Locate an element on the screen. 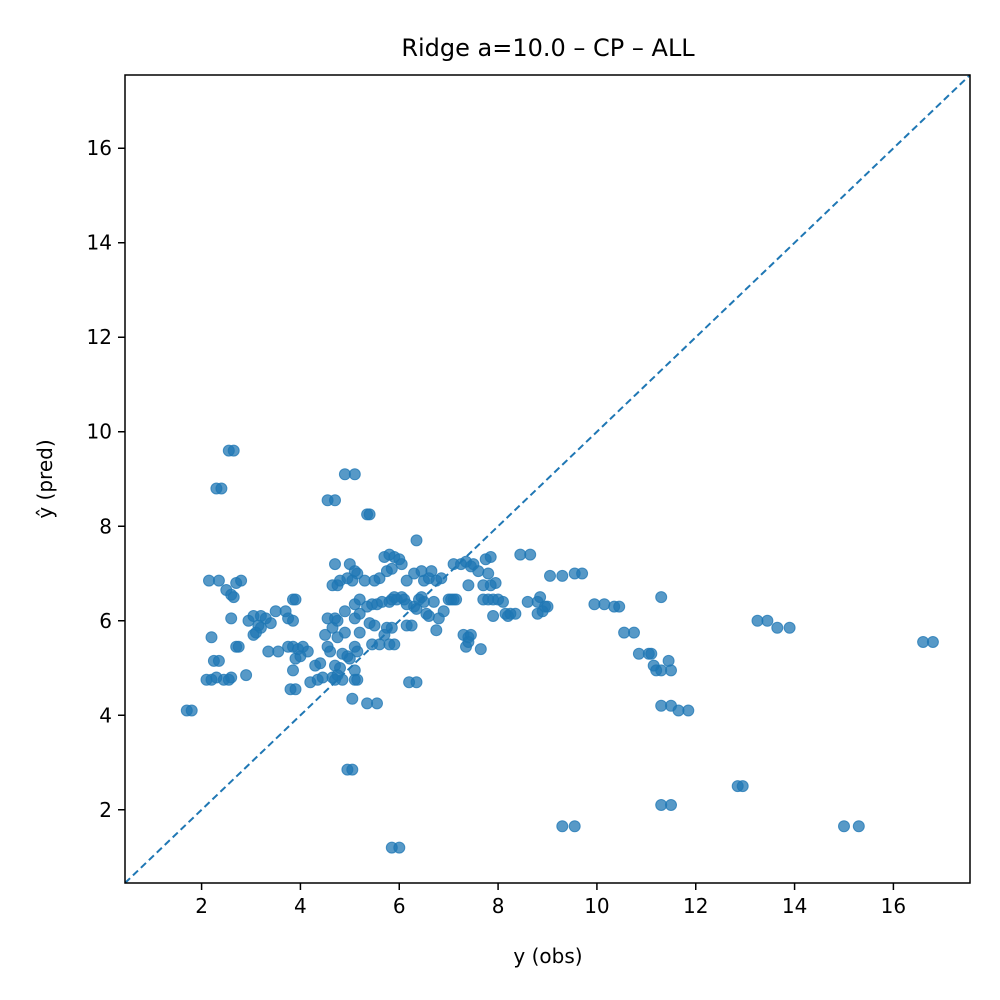 Image resolution: width=1000 pixels, height=1000 pixels. y-tick-label: 14 is located at coordinates (99, 243).